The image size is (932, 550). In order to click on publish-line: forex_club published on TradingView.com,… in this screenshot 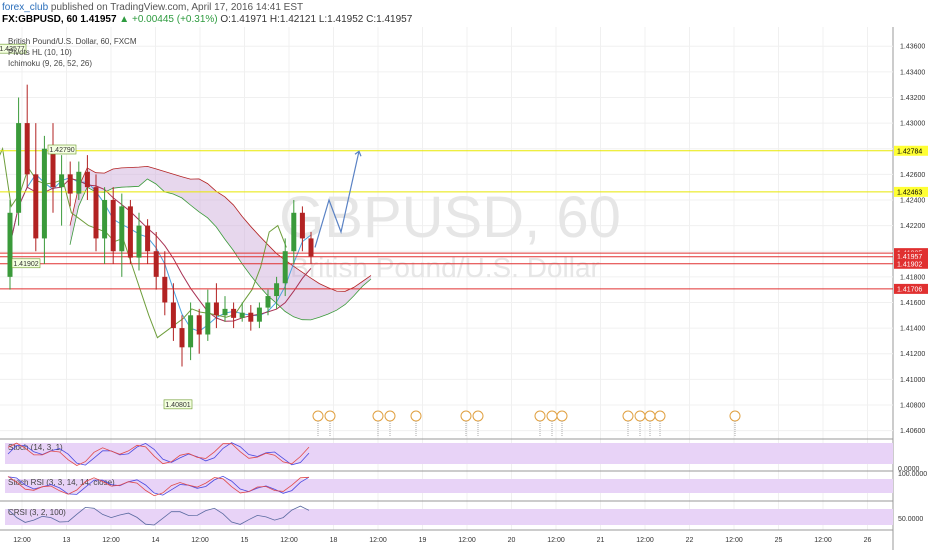, I will do `click(152, 7)`.